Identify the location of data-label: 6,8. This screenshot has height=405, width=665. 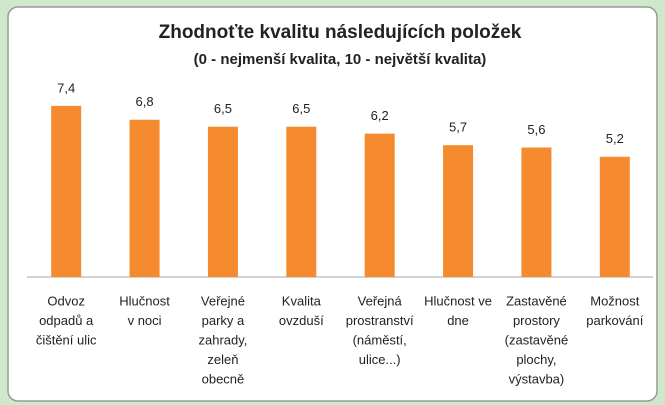
(145, 101).